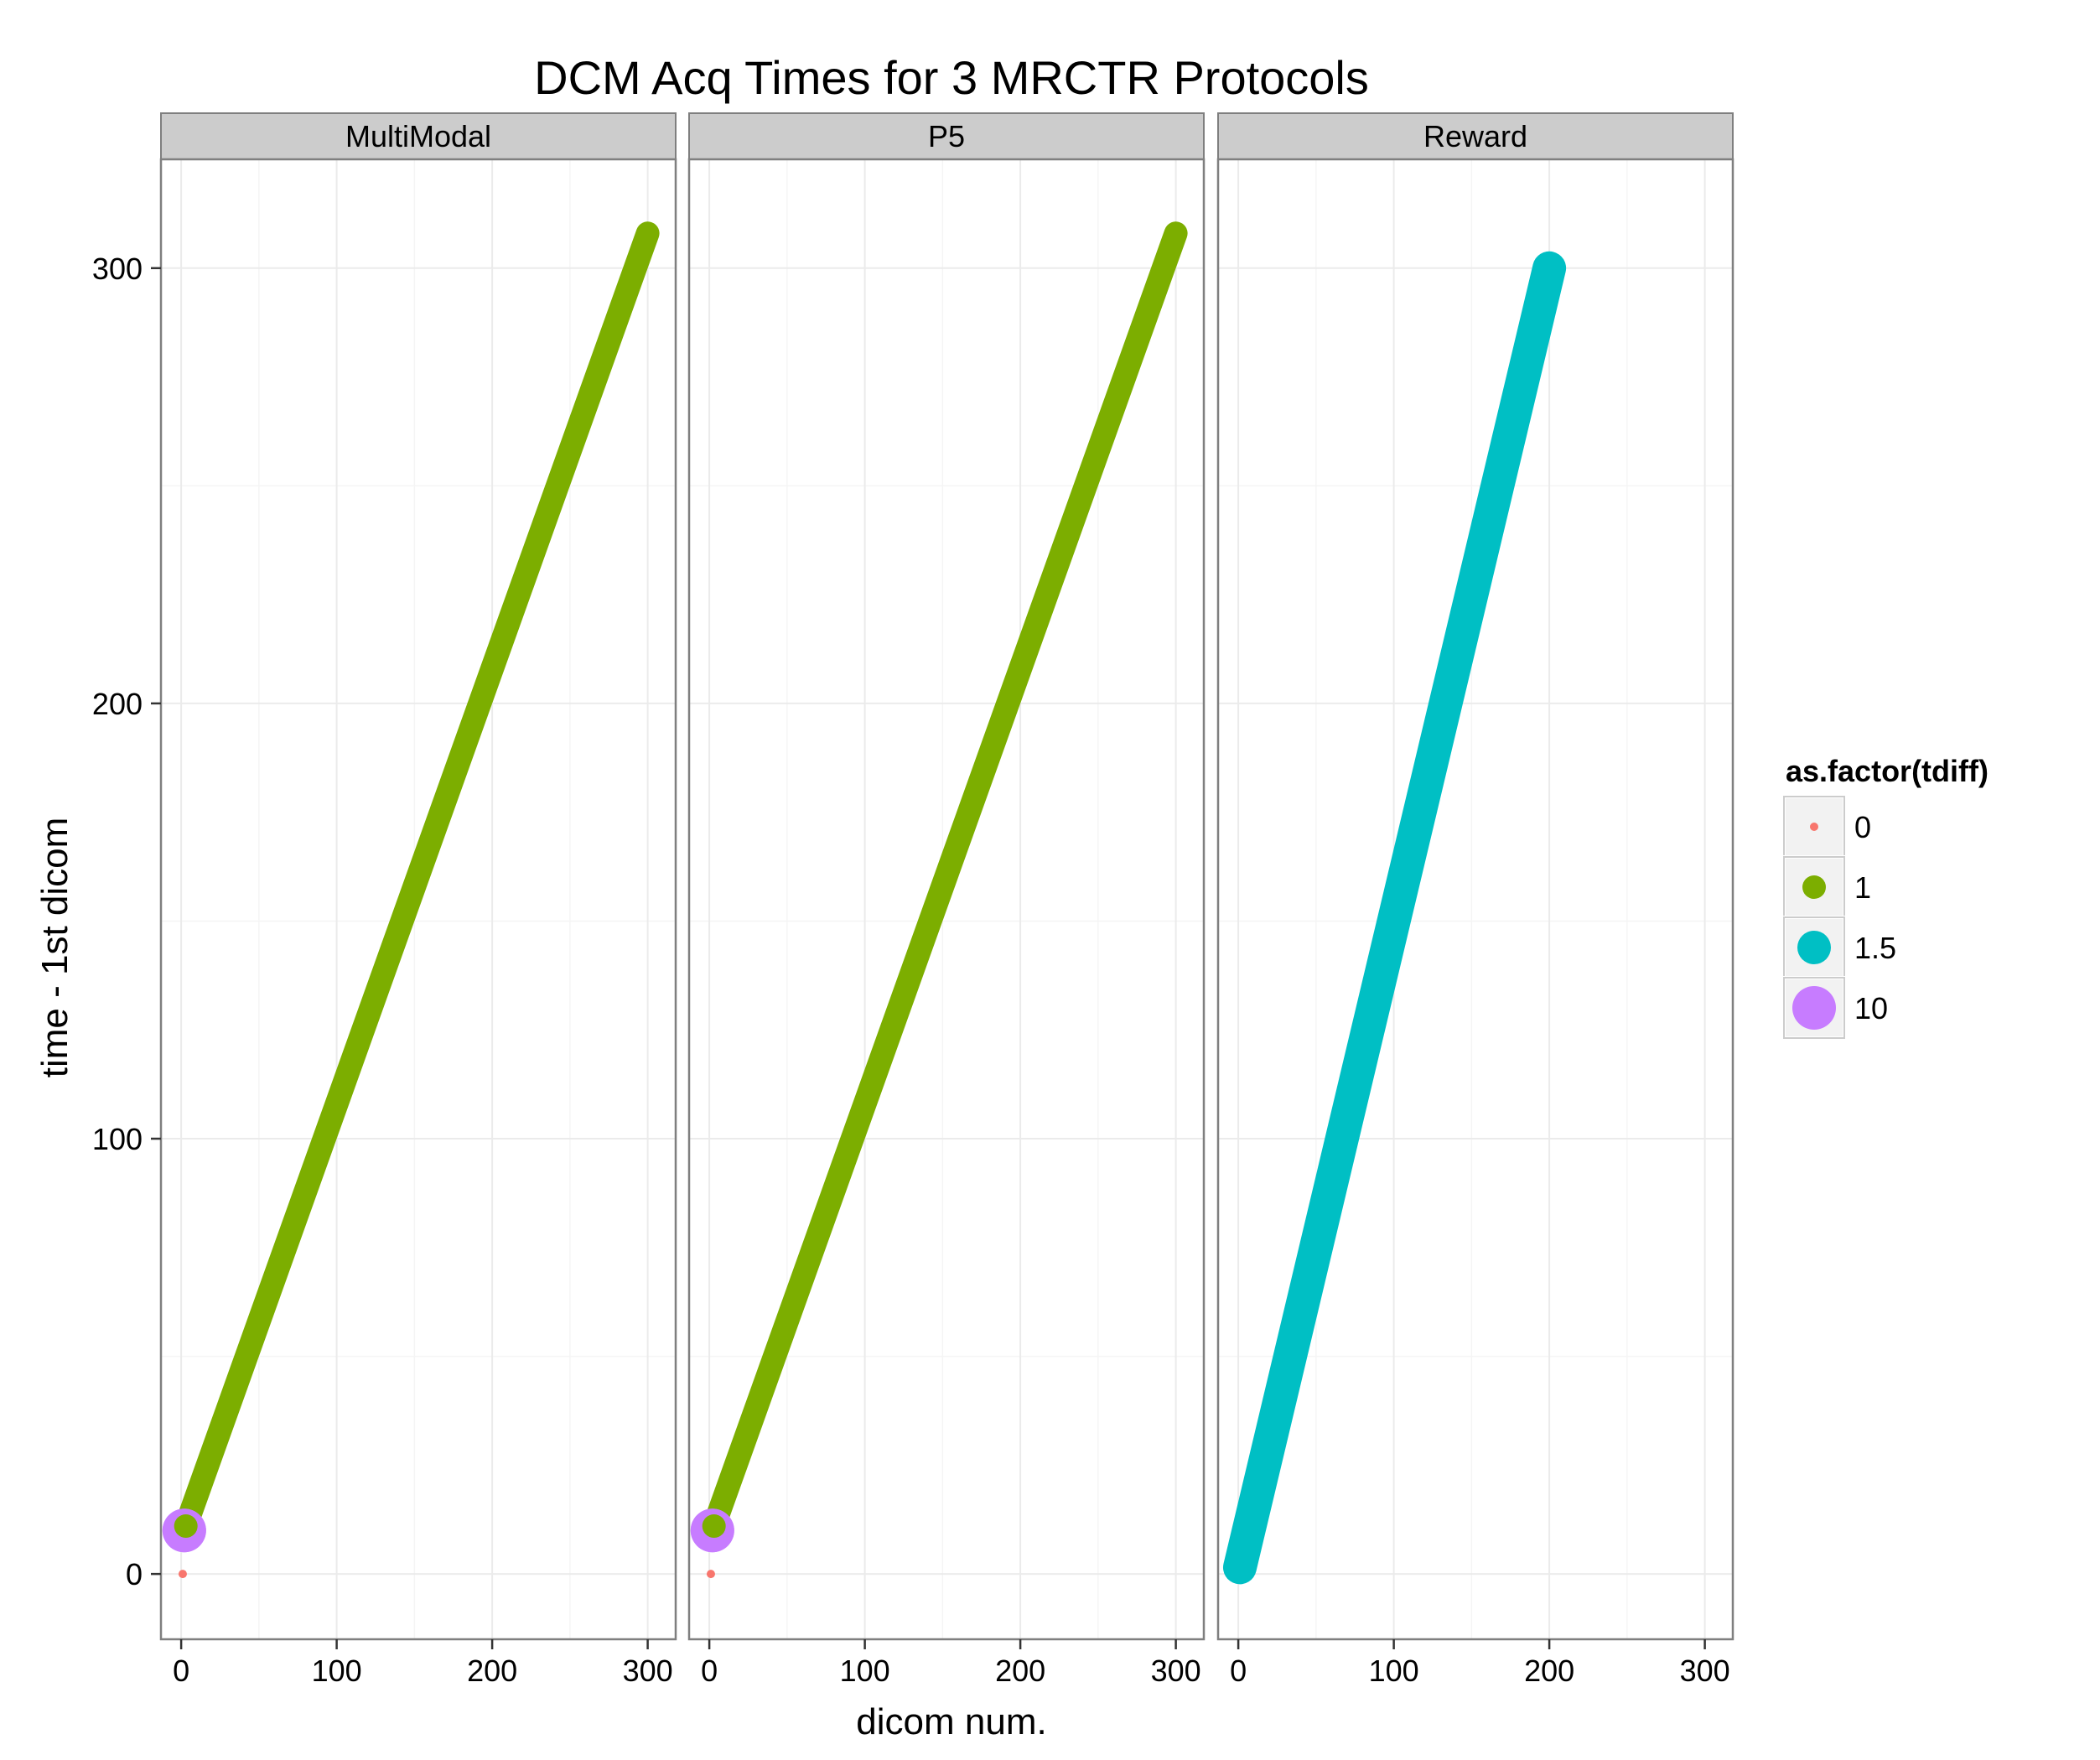 Image resolution: width=2100 pixels, height=1760 pixels. Describe the element at coordinates (951, 77) in the screenshot. I see `chart-title: DCM Acq Times for 3 MRCTR Protocols` at that location.